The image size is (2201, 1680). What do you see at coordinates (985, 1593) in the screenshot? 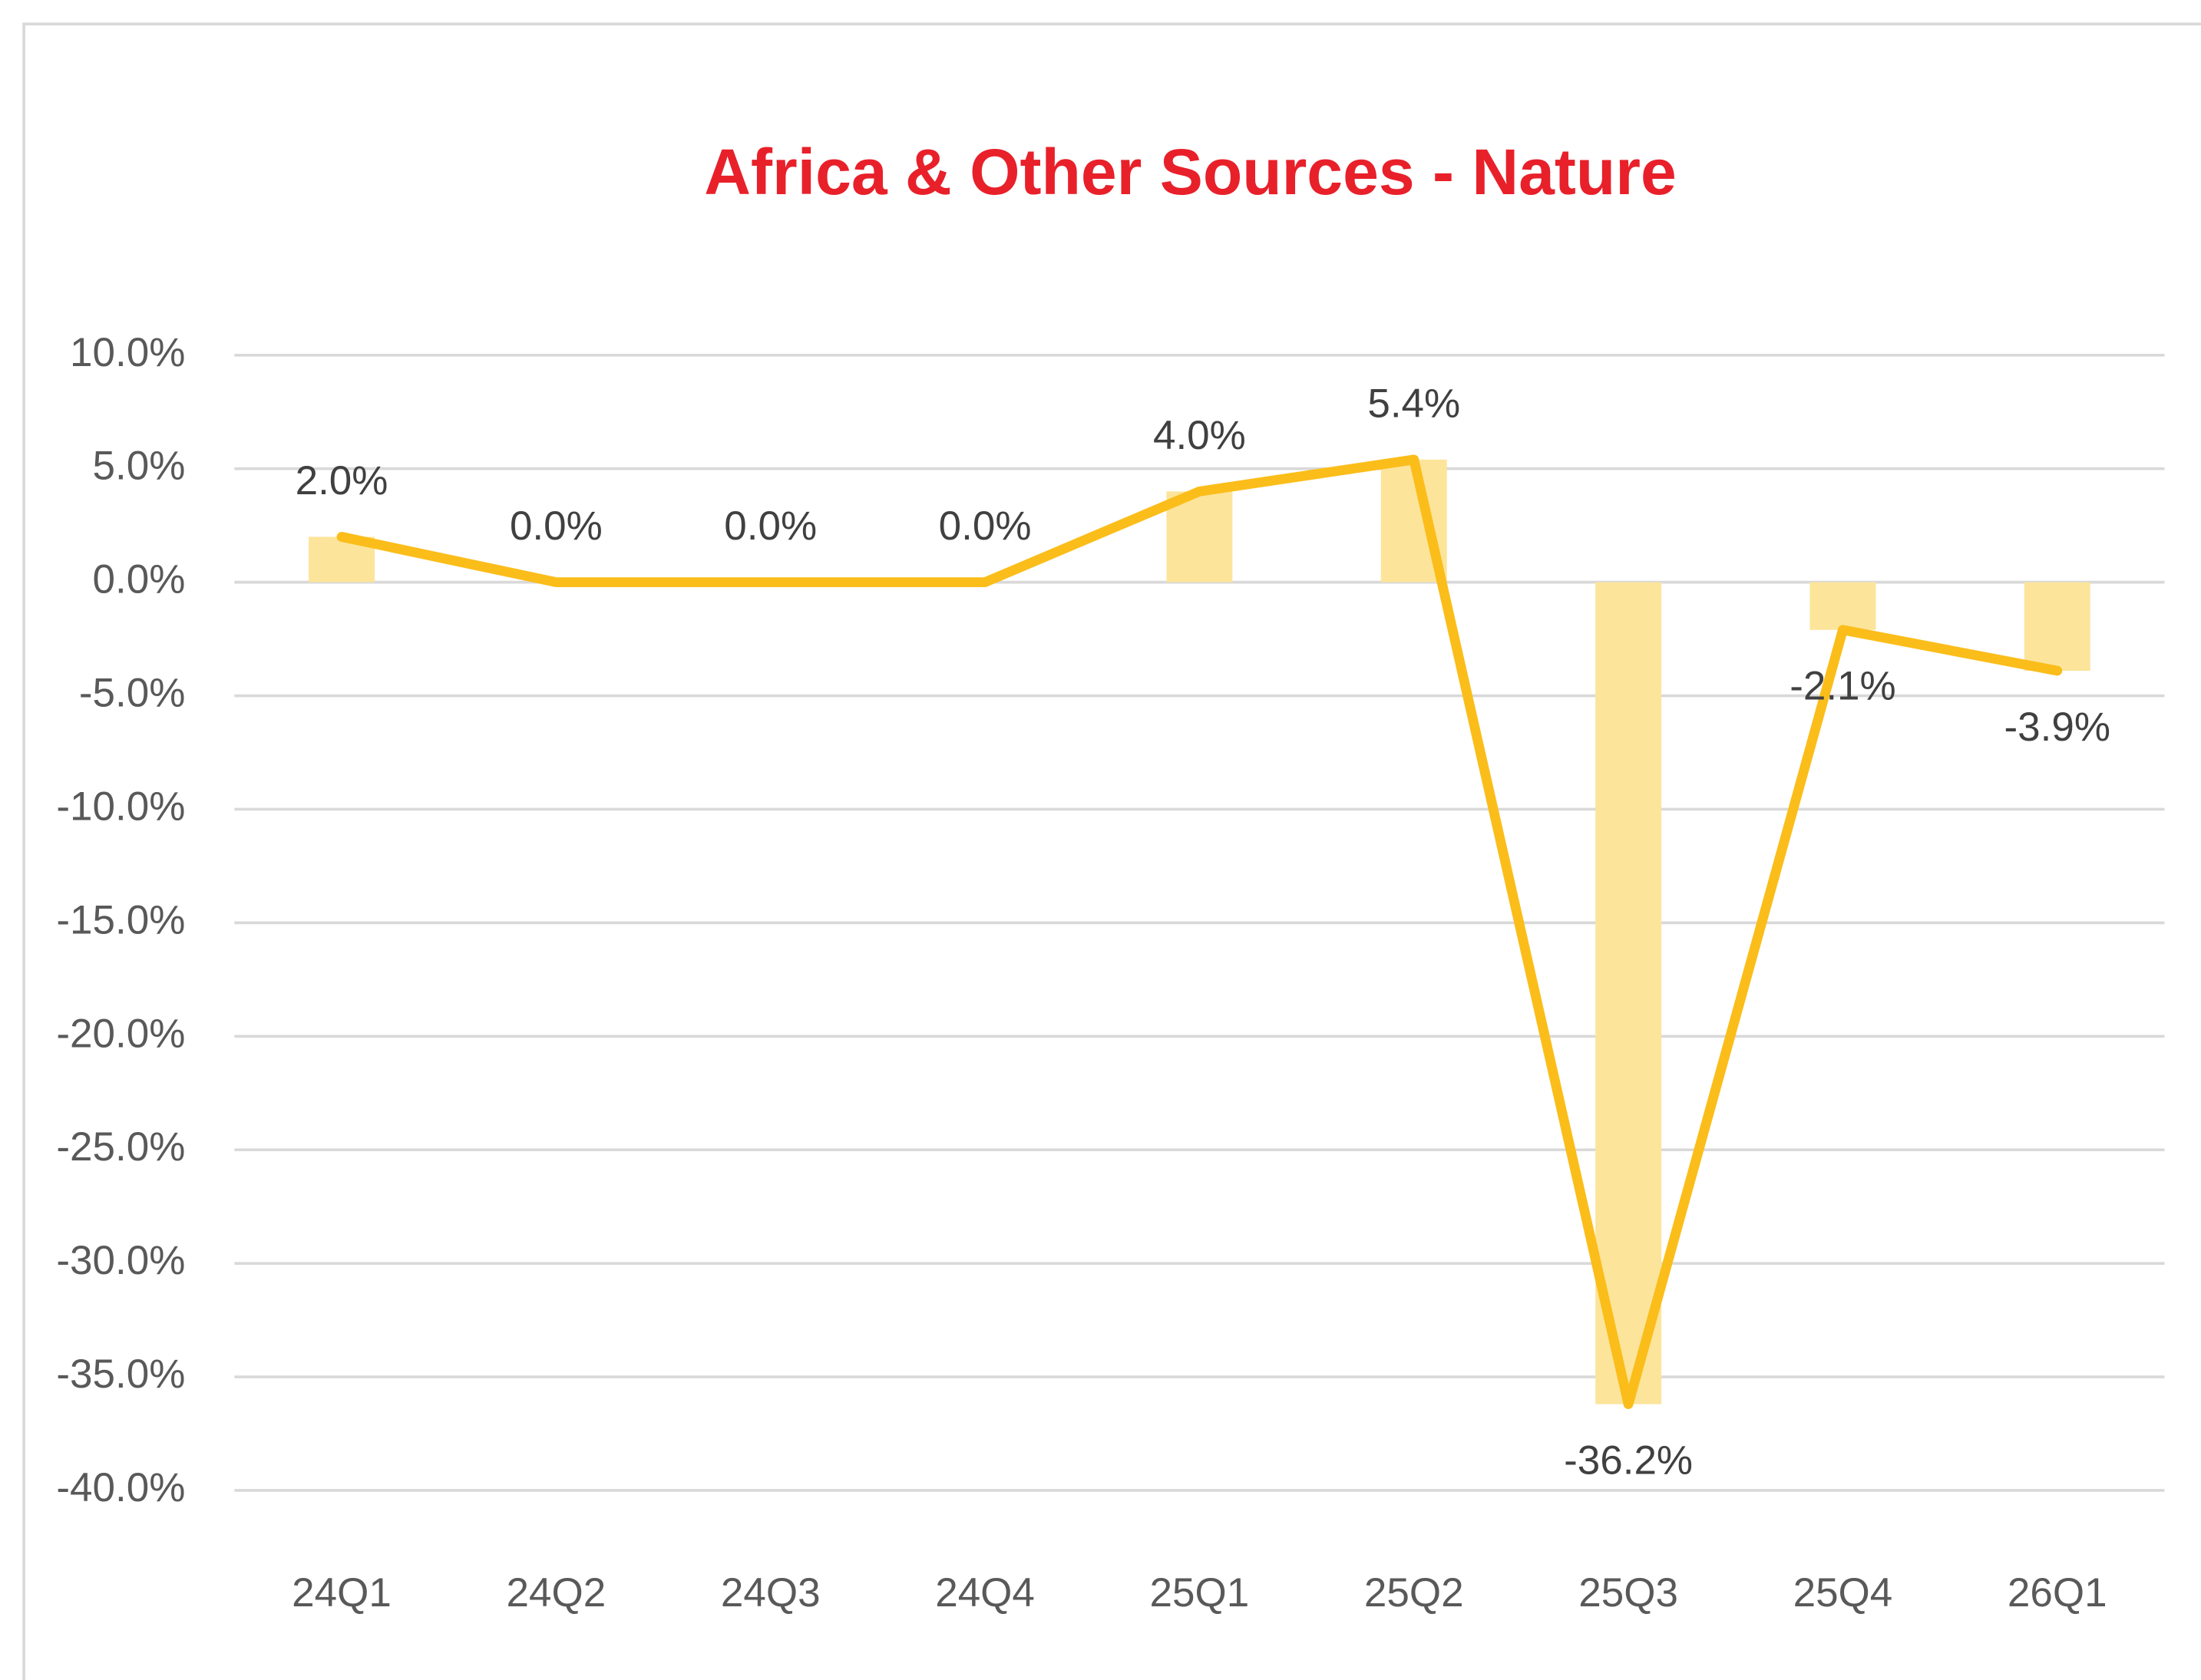
I see `x-tick-label: 24Q4` at bounding box center [985, 1593].